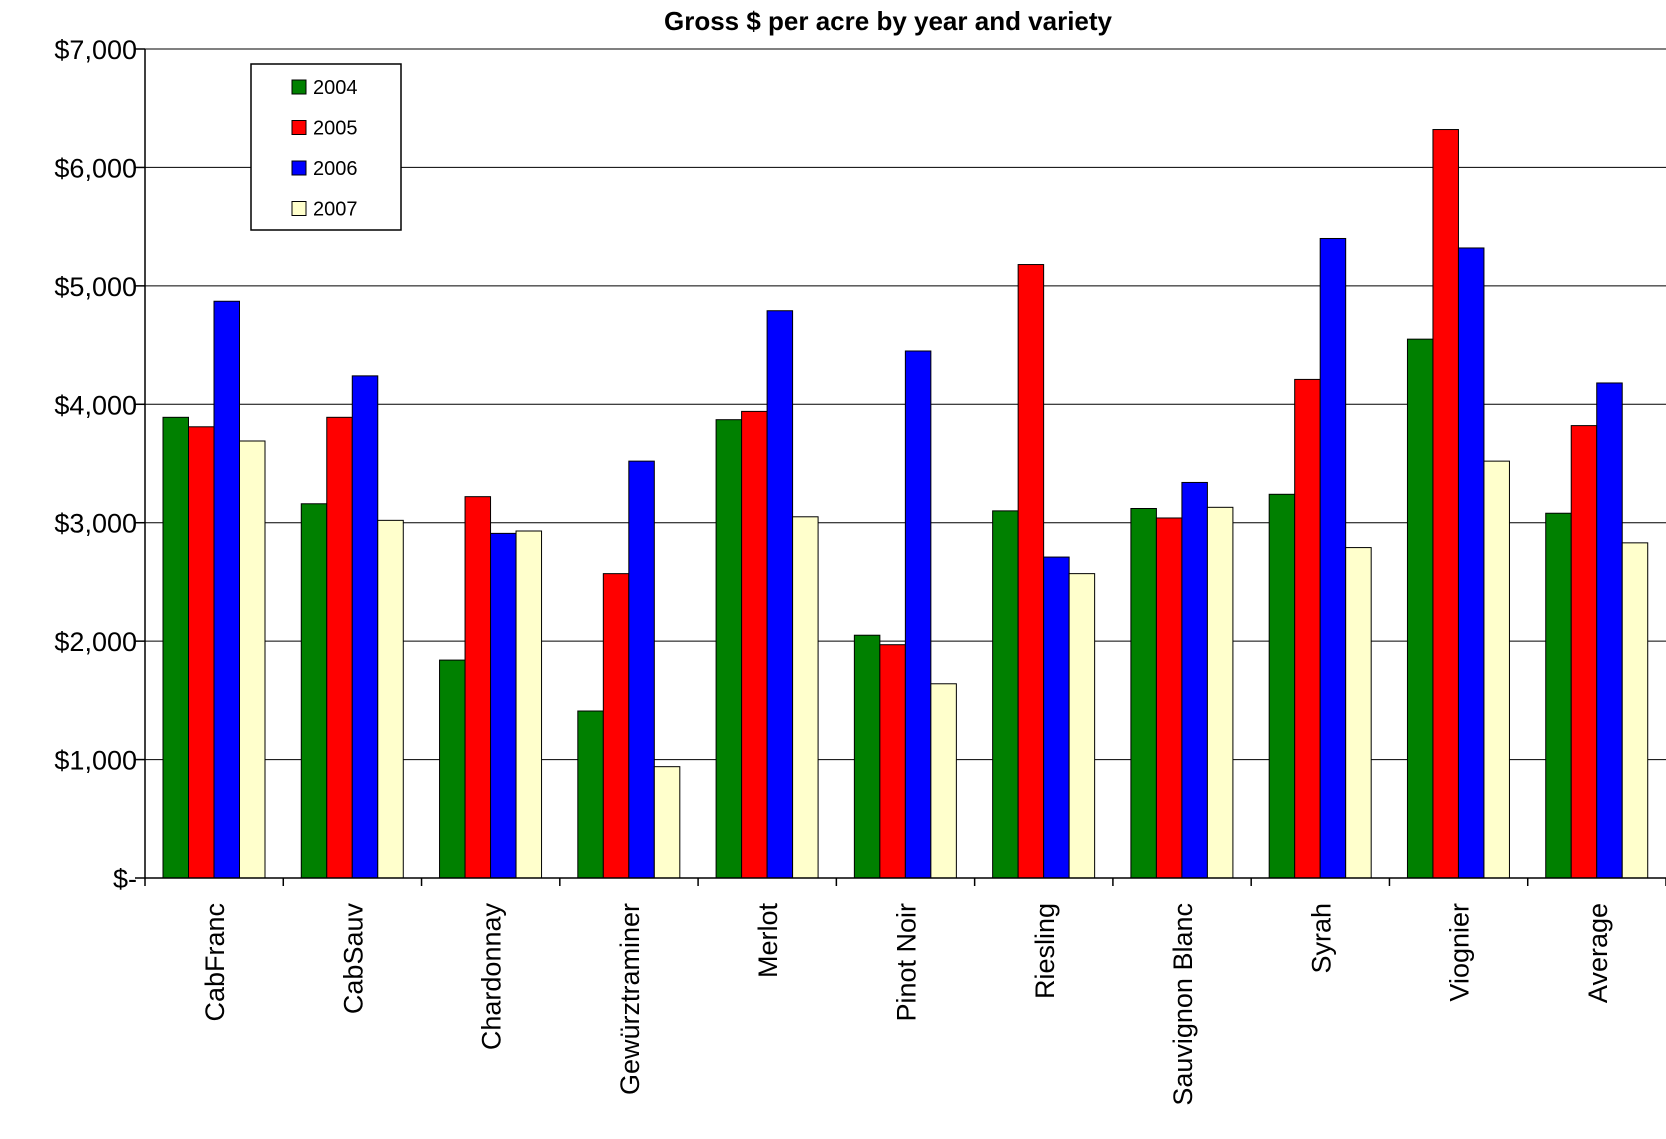 The height and width of the screenshot is (1139, 1666). What do you see at coordinates (1321, 938) in the screenshot?
I see `x-tick-label: Syrah` at bounding box center [1321, 938].